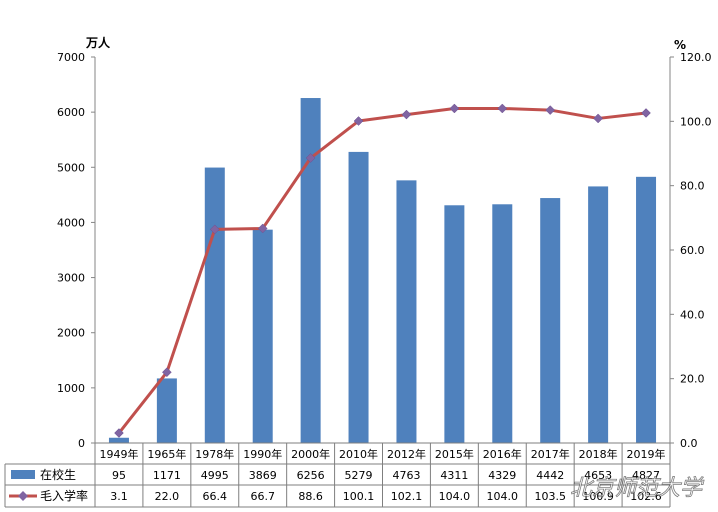 The image size is (718, 512). I want to click on y-left-tick-label: 4000, so click(71, 222).